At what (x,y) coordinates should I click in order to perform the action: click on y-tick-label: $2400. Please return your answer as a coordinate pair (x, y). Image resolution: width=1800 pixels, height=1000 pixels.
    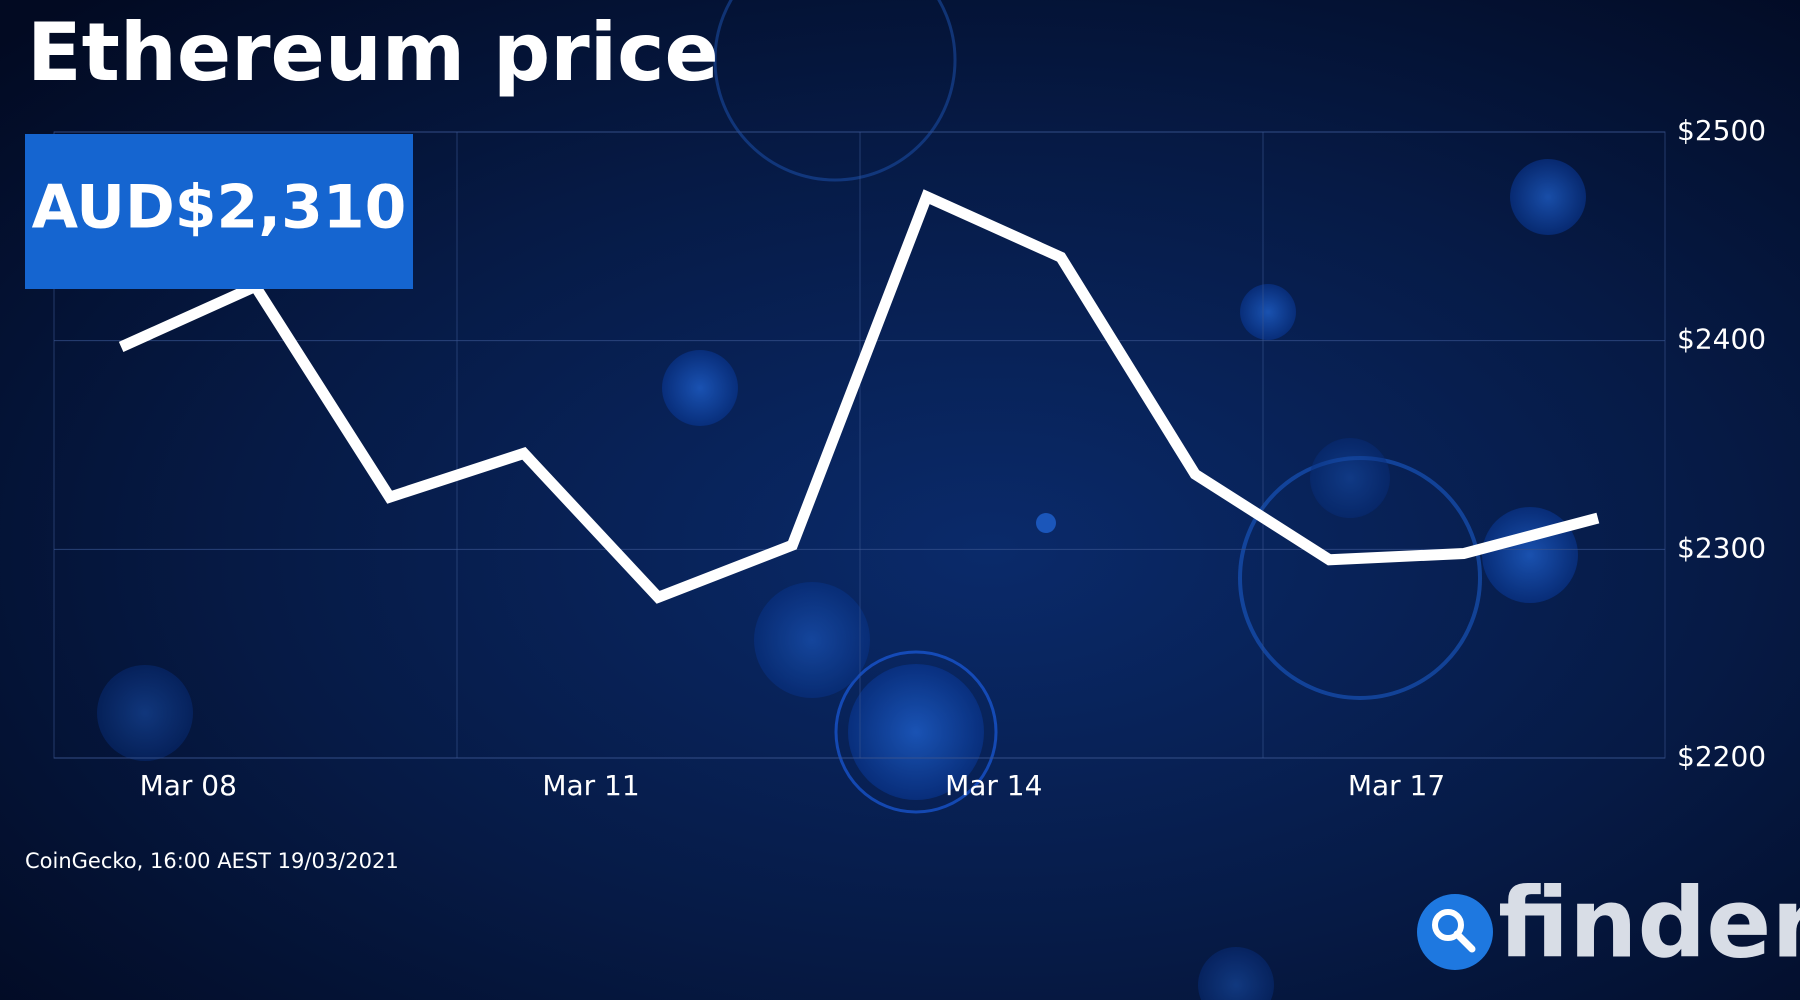
    Looking at the image, I should click on (1721, 339).